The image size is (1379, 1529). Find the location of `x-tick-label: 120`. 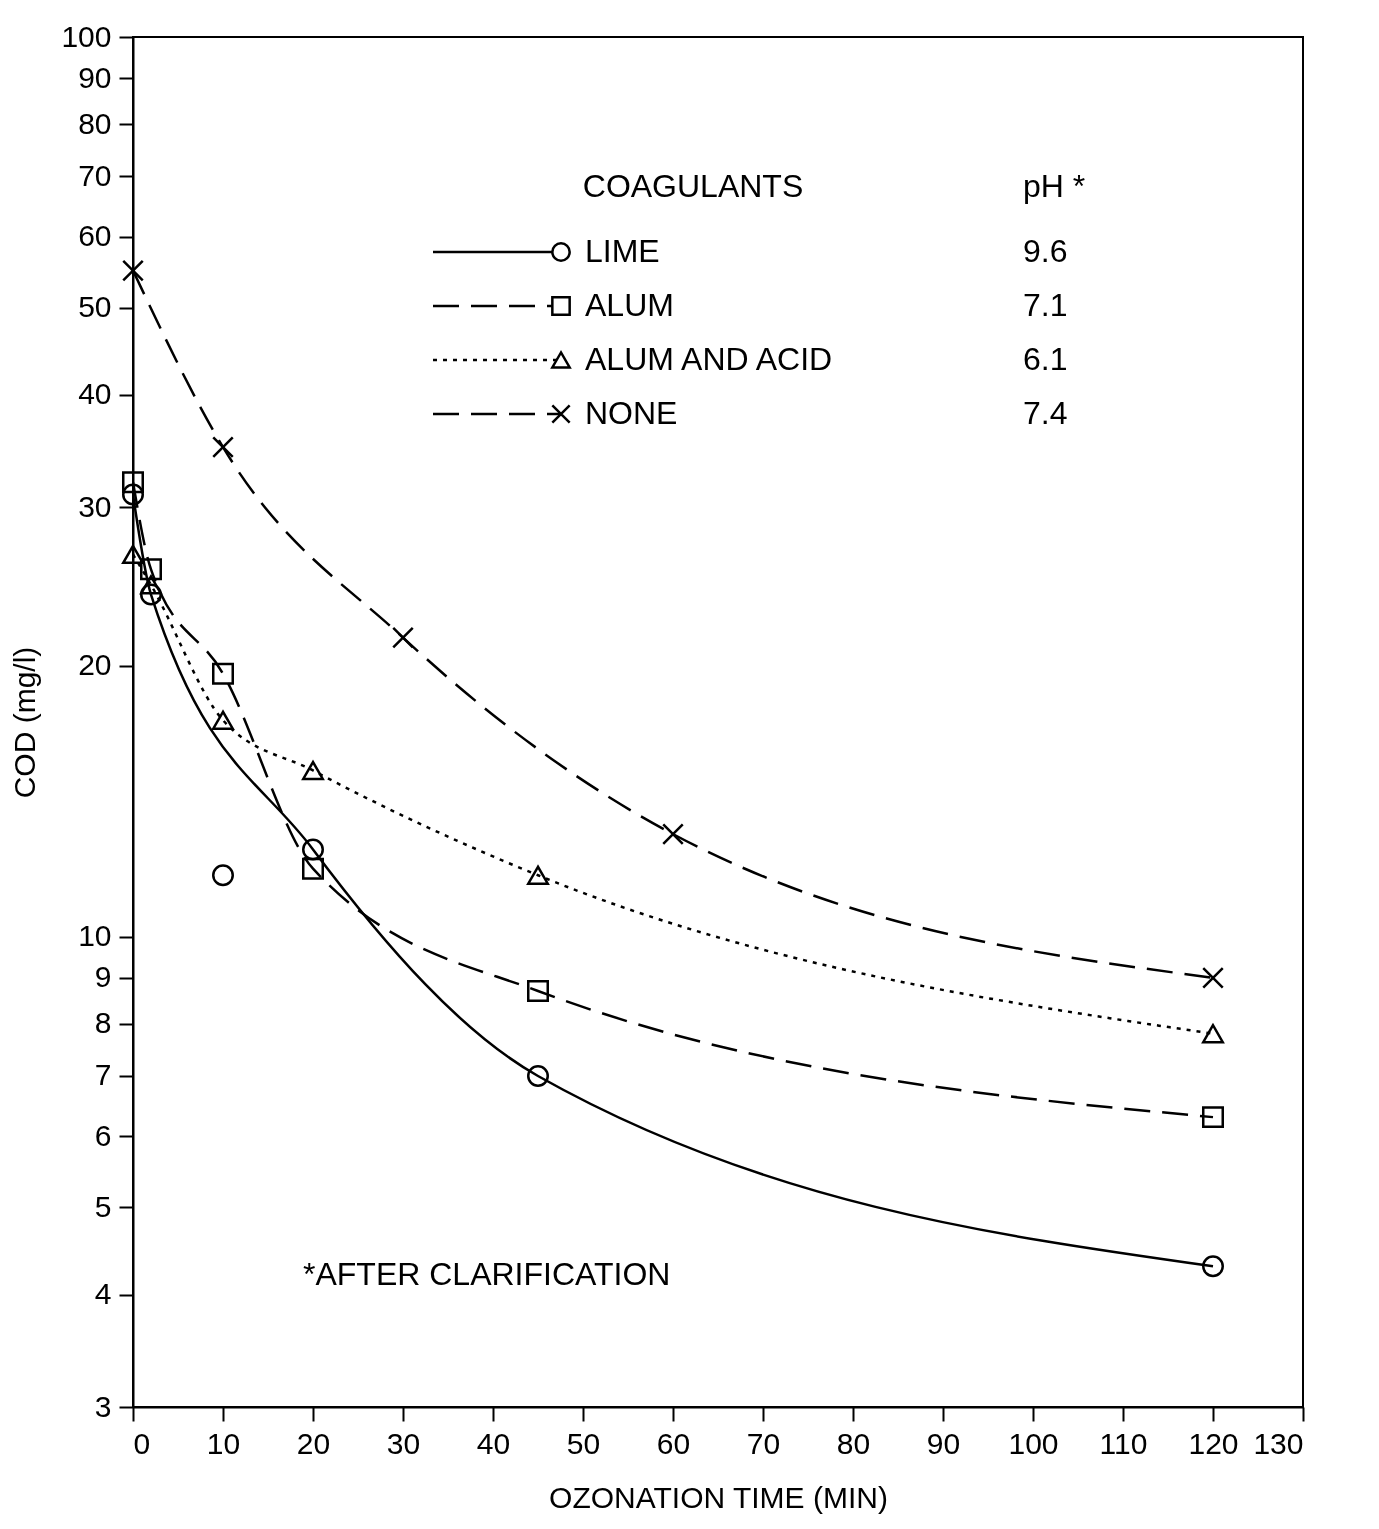

x-tick-label: 120 is located at coordinates (1213, 1443).